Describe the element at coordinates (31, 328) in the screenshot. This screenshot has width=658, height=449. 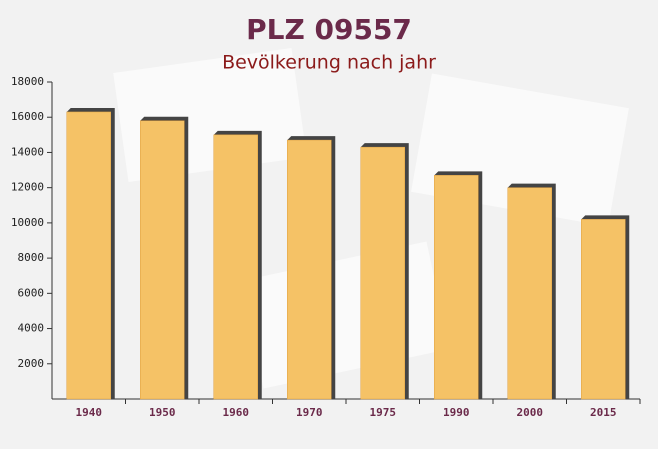
I see `y-tick-label: 4000` at that location.